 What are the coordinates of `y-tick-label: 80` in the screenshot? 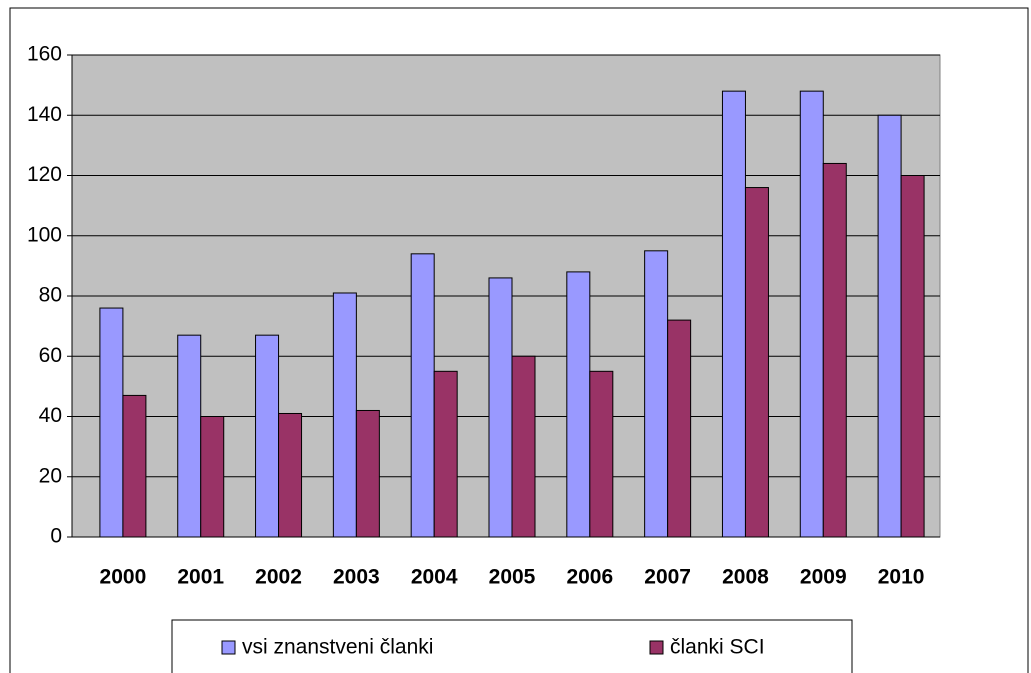 It's located at (50, 295).